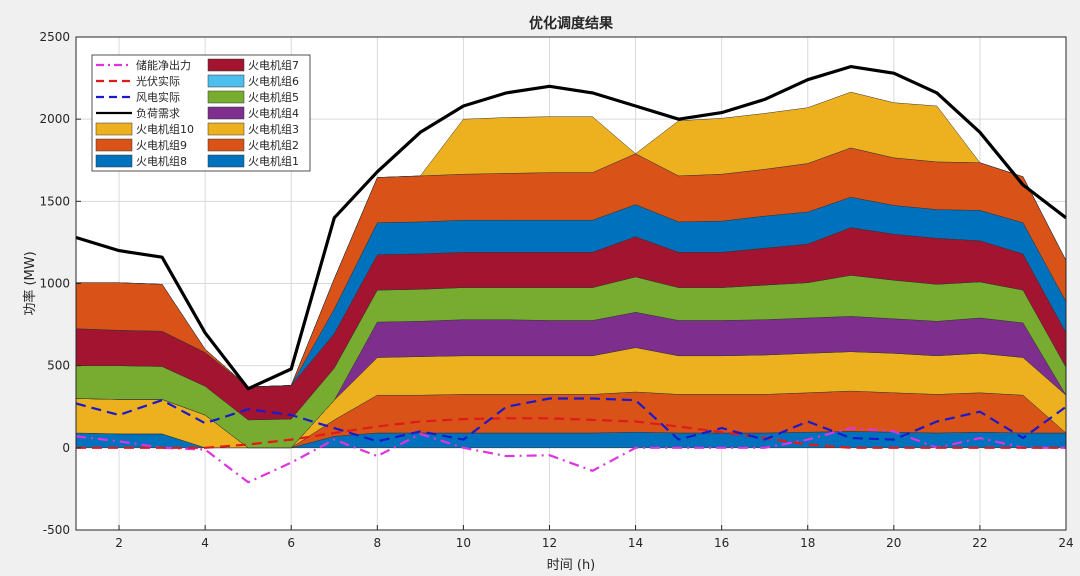  Describe the element at coordinates (463, 543) in the screenshot. I see `x-tick-label: 10` at that location.